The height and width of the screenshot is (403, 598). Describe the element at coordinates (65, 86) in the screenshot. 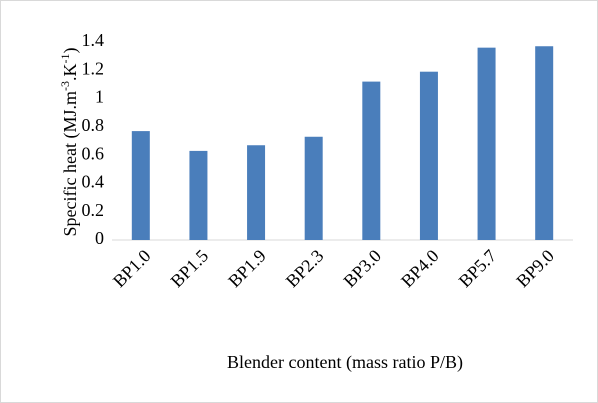

I see `y-label-sup: -3` at that location.